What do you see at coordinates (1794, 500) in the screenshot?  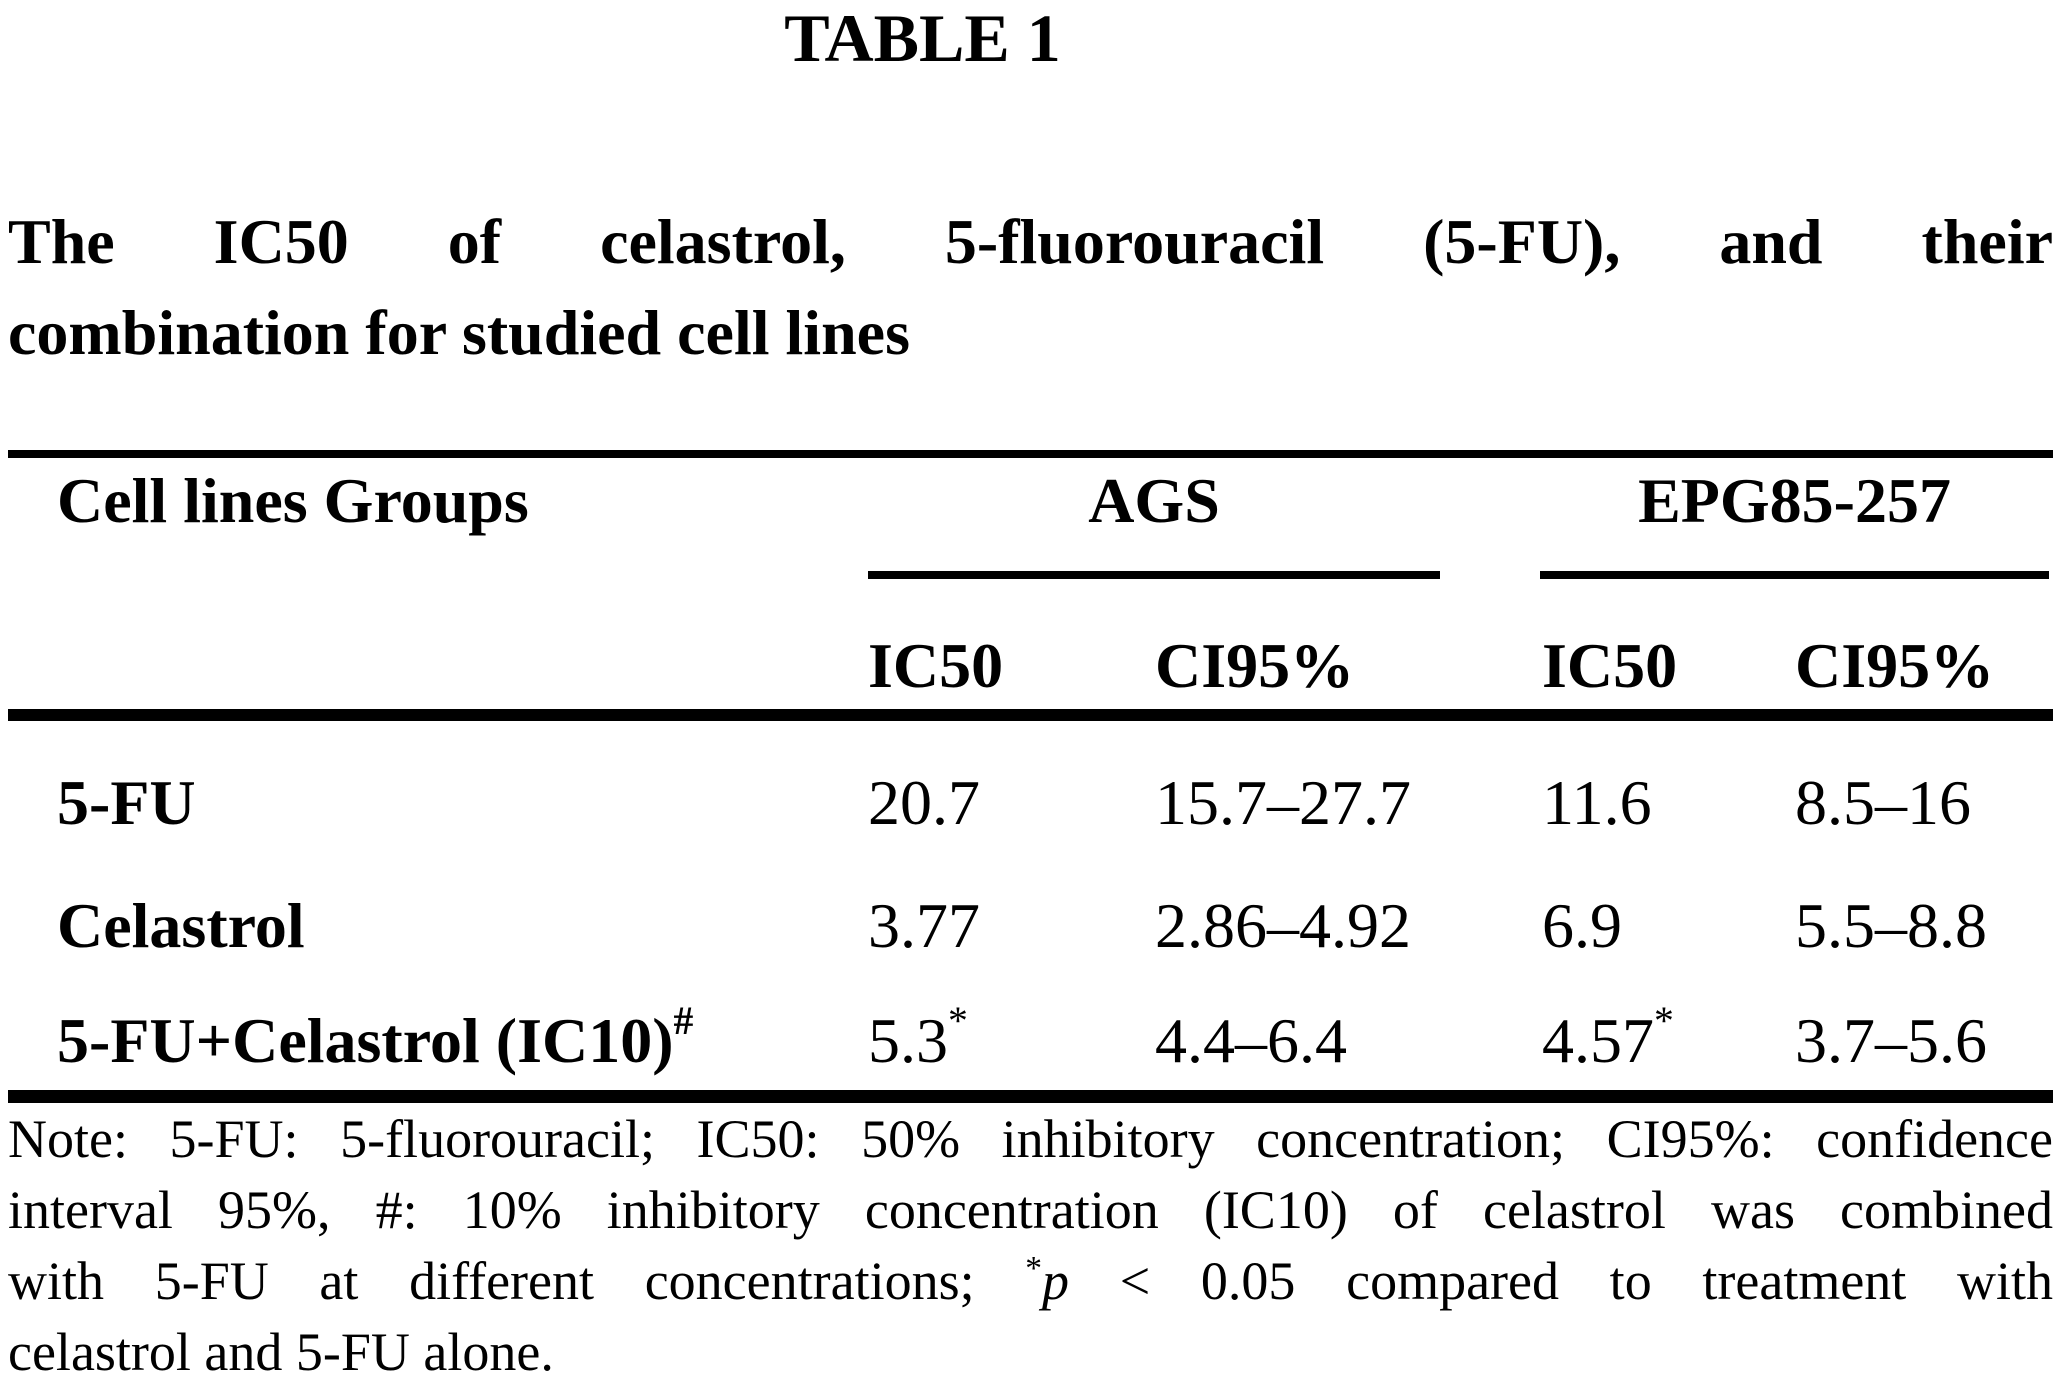 I see `column-group-header-epg85-257: EPG85-257` at bounding box center [1794, 500].